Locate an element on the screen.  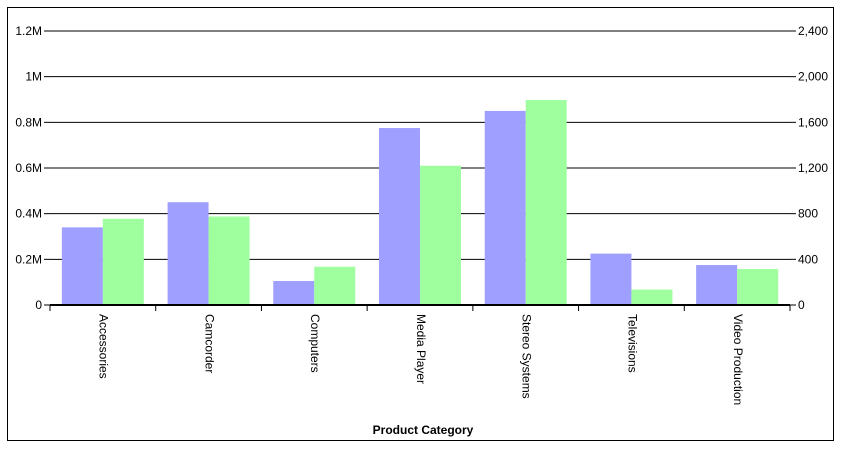
category-label: Stereo Systems is located at coordinates (527, 356).